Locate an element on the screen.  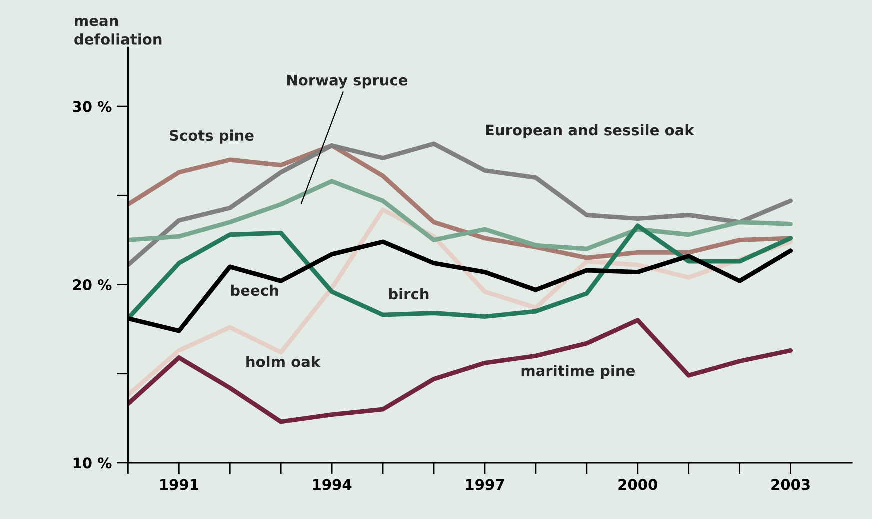
series-label: maritime pine is located at coordinates (579, 372).